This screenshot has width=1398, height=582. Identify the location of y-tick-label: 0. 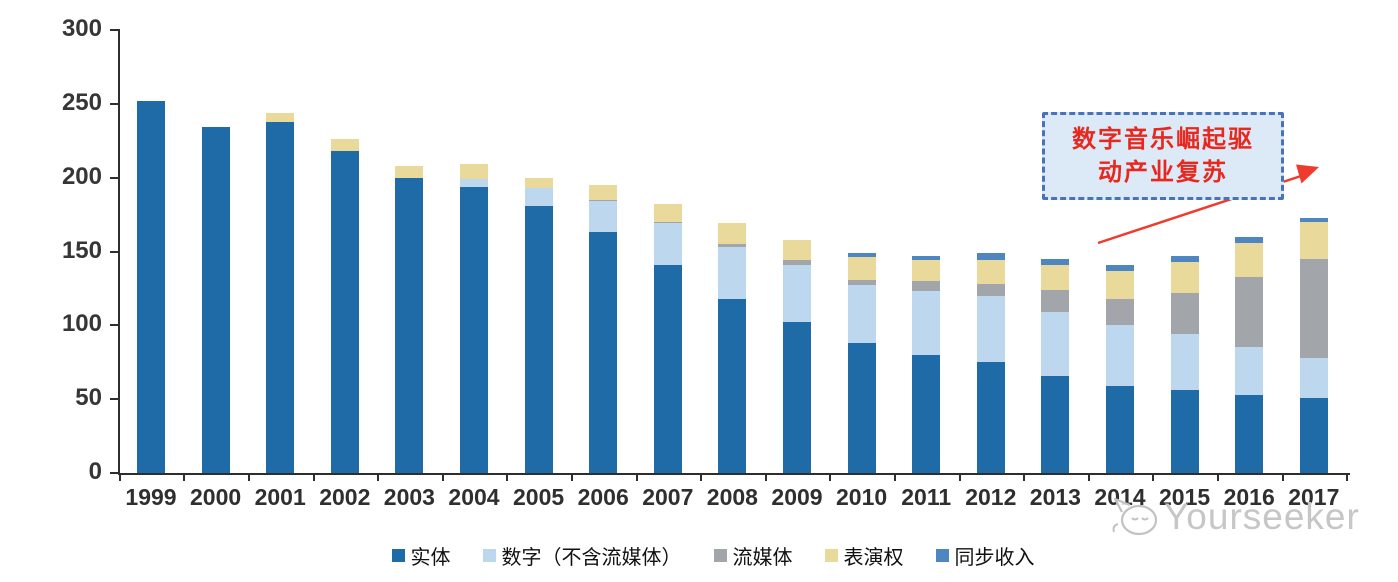
(95, 471).